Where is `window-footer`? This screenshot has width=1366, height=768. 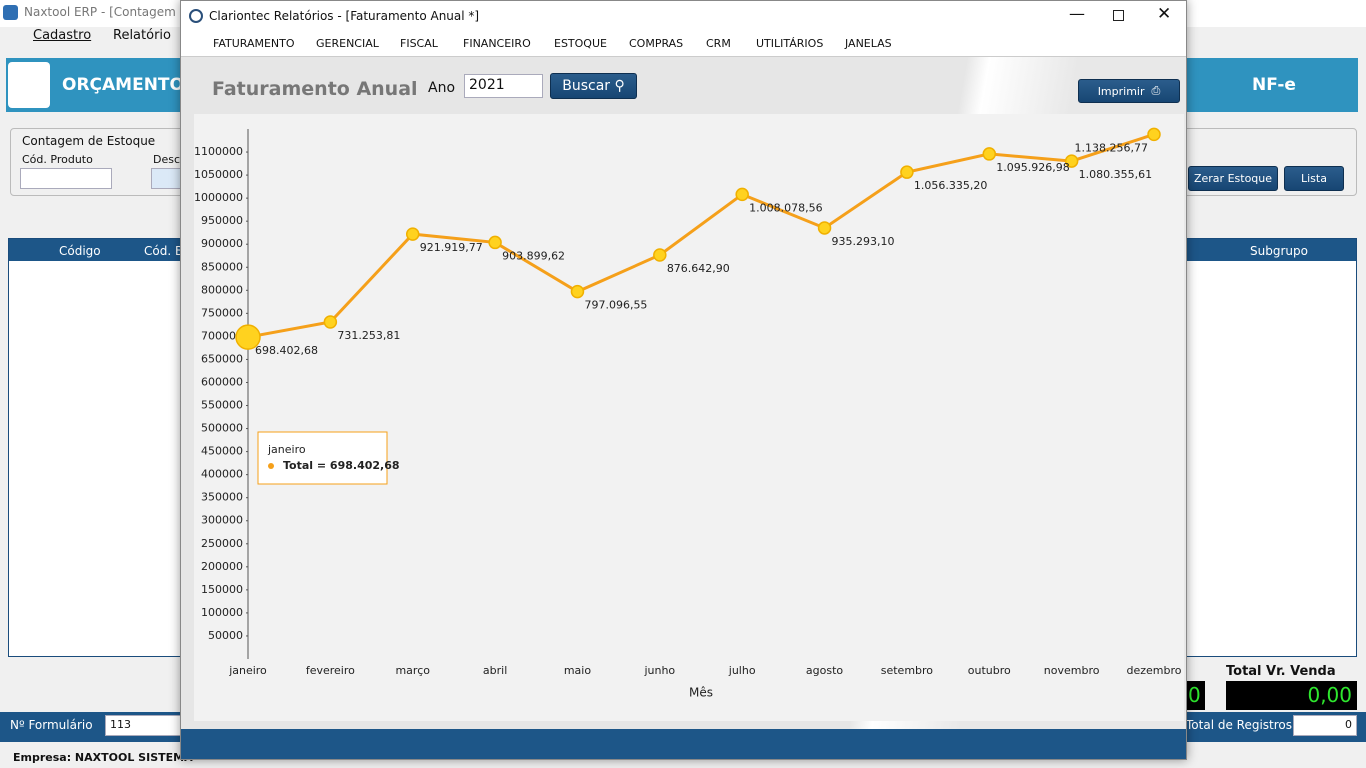 window-footer is located at coordinates (683, 744).